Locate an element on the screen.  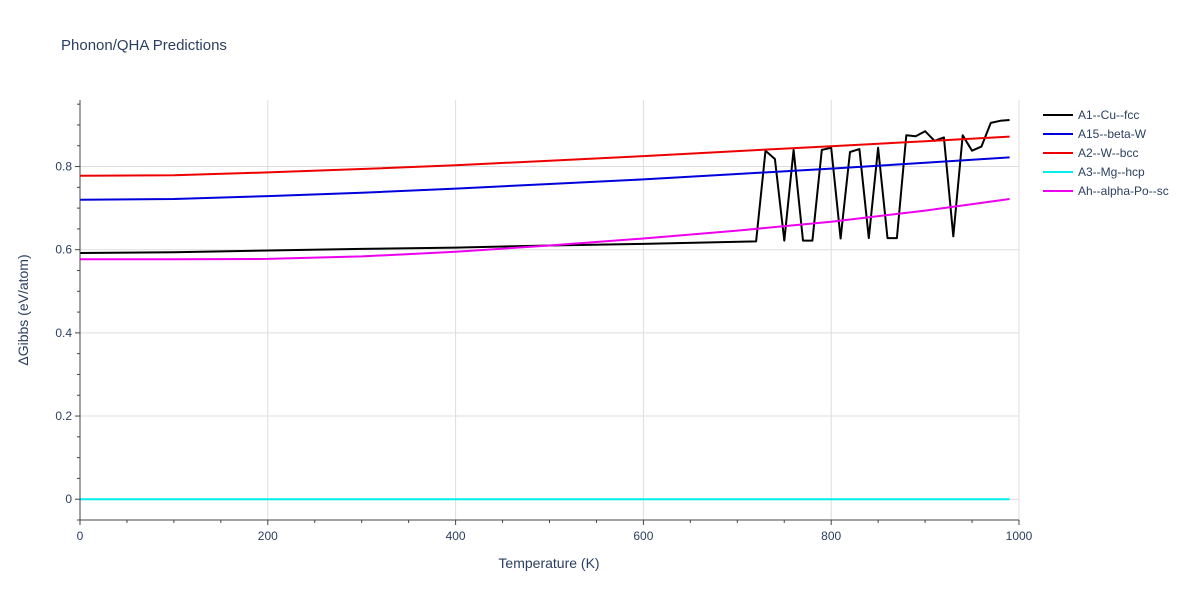
legend-label: A15--beta-W is located at coordinates (1112, 134).